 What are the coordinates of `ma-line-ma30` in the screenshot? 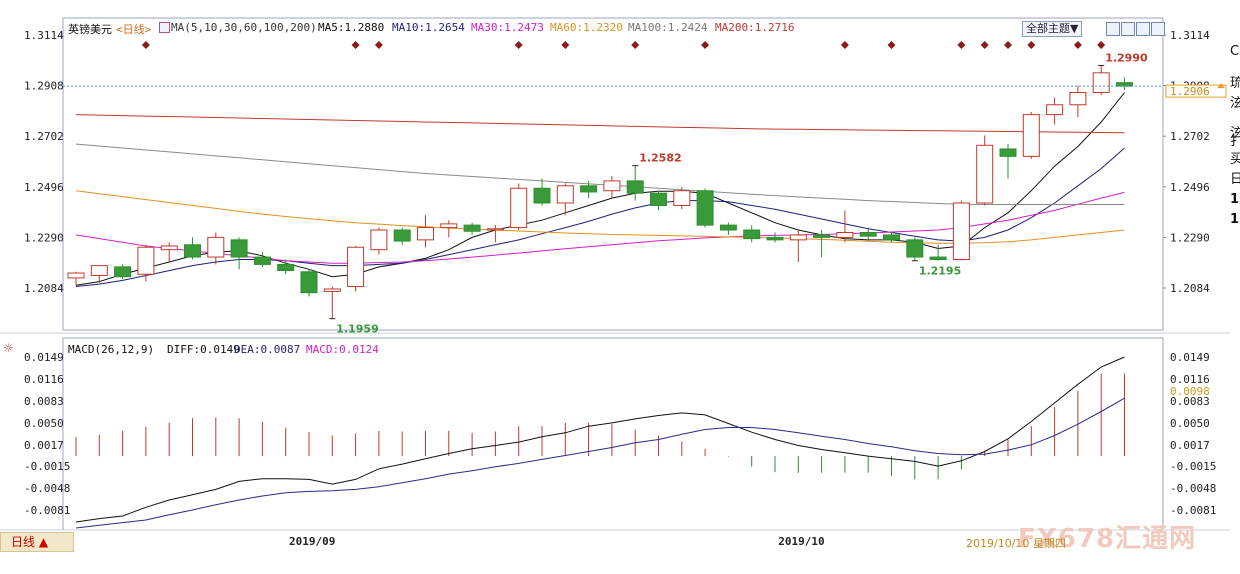 It's located at (600, 227).